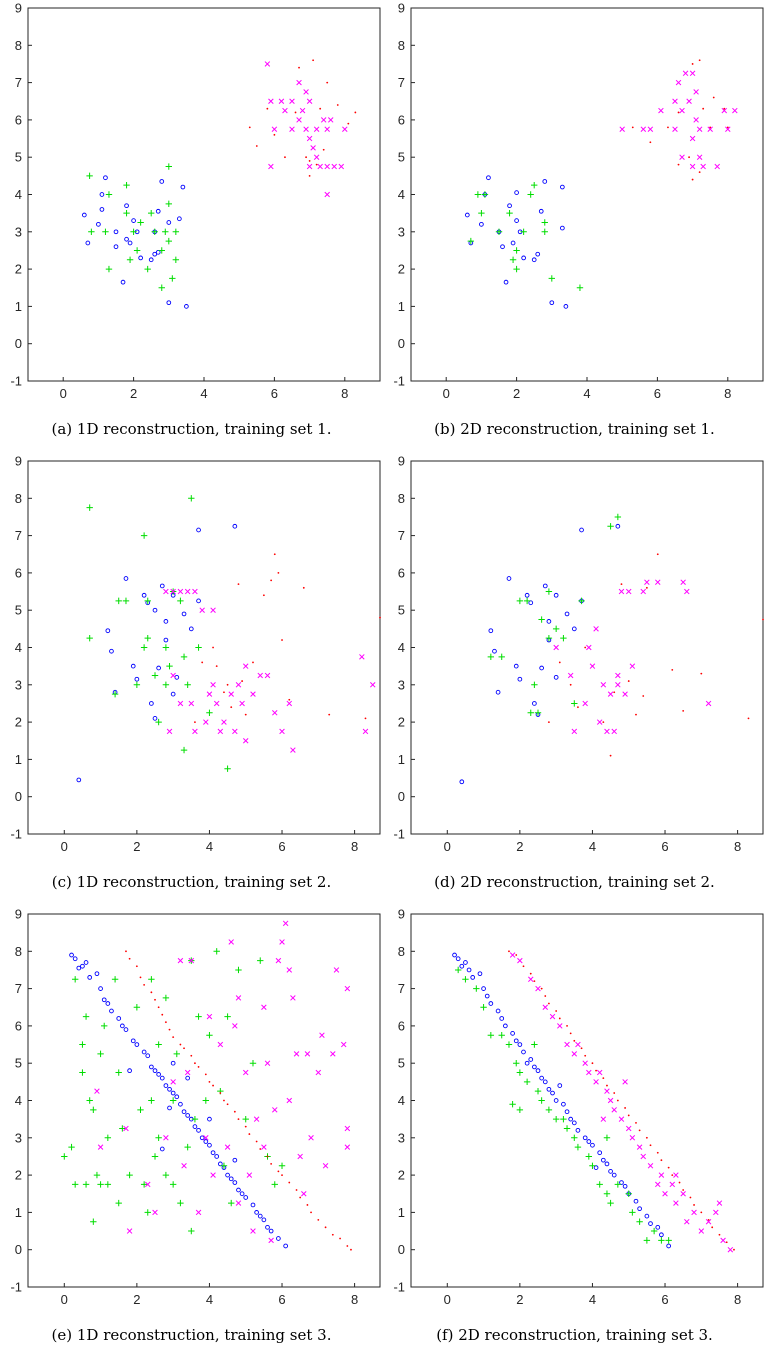 The image size is (766, 1361). Describe the element at coordinates (525, 236) in the screenshot. I see `series-plus-marker` at that location.